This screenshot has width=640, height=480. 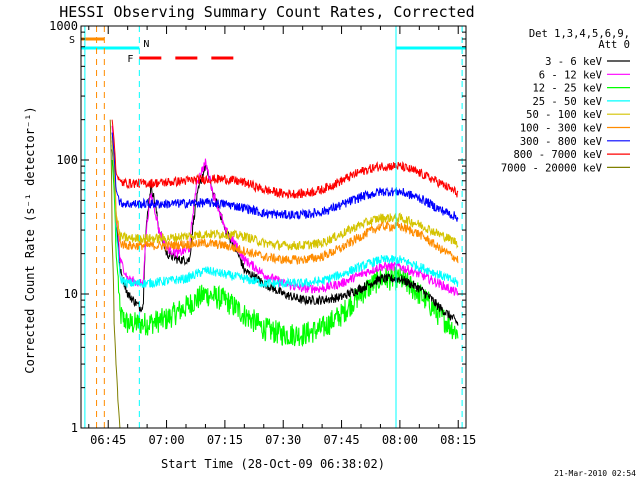 I want to click on x-tick-label-5: 08:00, so click(x=400, y=440).